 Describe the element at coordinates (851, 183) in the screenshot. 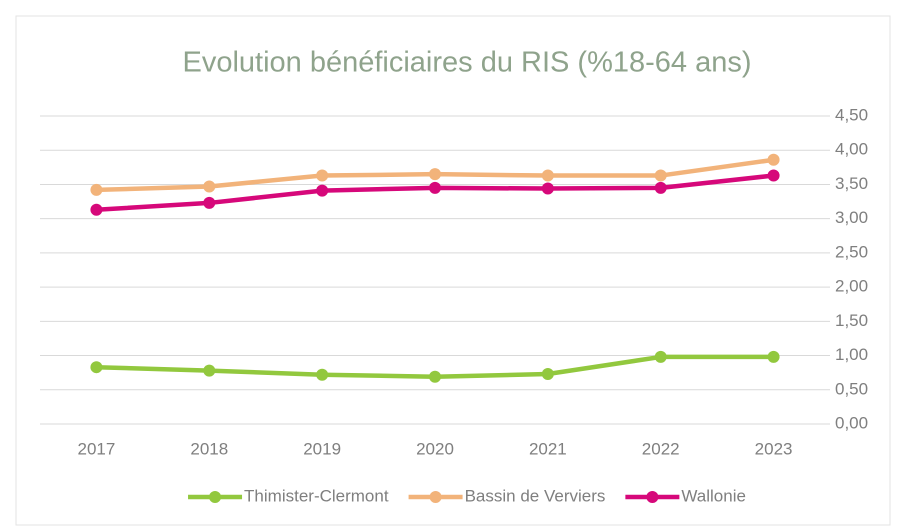

I see `y-tick-label: 3,50` at that location.